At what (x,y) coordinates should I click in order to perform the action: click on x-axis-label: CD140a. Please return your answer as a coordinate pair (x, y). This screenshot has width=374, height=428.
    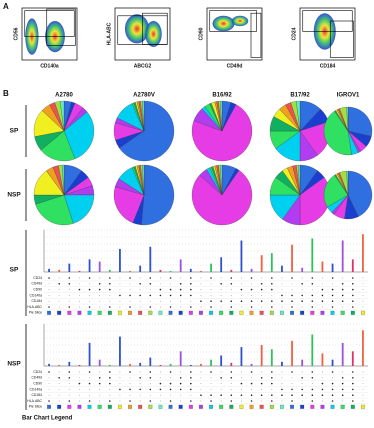
    Looking at the image, I should click on (49, 66).